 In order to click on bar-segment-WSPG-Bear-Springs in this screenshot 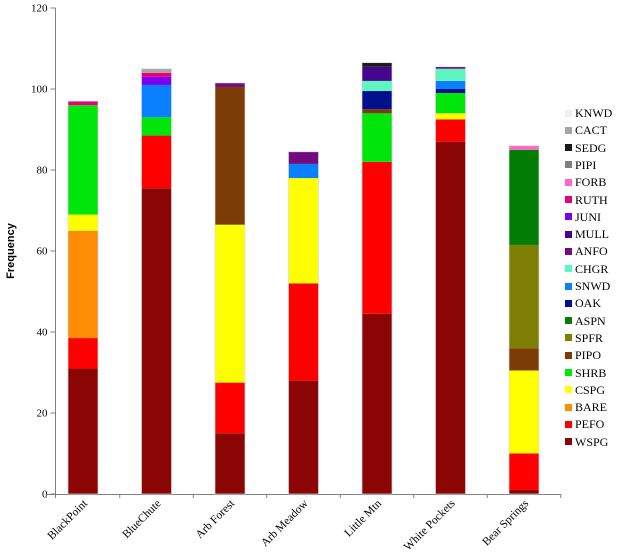, I will do `click(524, 491)`.